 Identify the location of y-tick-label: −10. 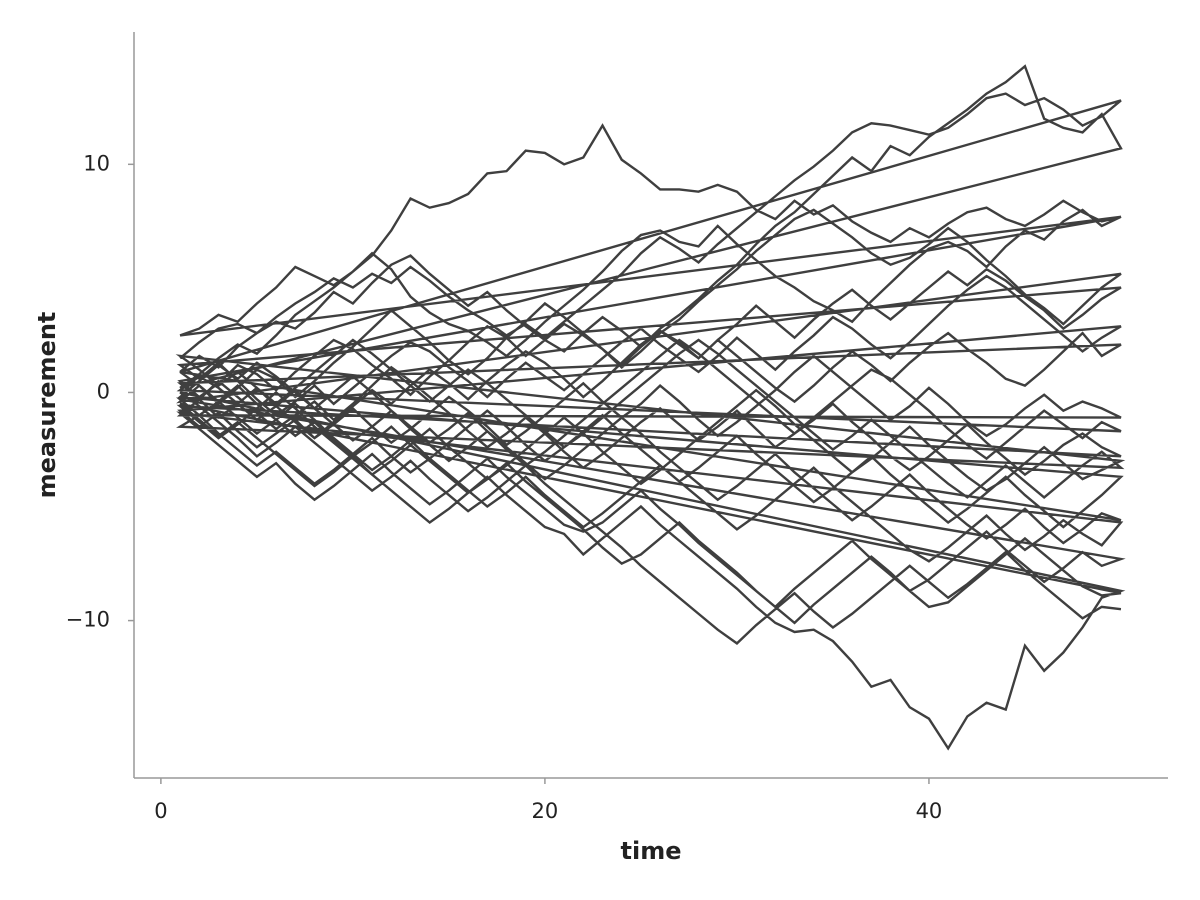
(88, 620).